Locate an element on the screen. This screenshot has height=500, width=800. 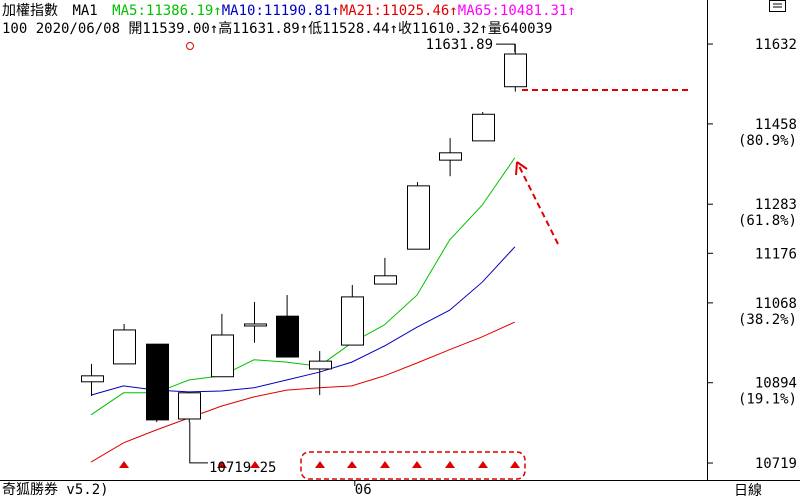
y-tick-label: 11068 is located at coordinates (776, 304).